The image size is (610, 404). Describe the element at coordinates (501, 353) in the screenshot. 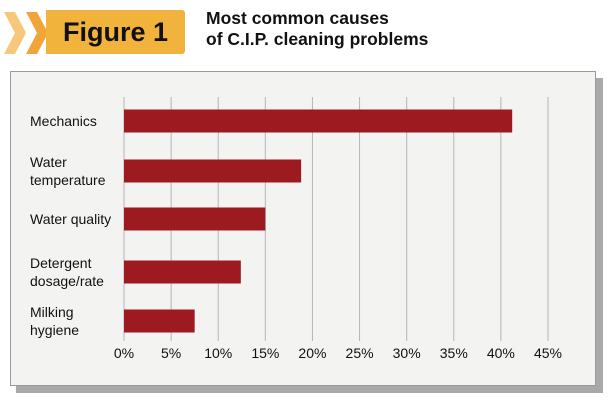

I see `tick-label: 40%` at that location.